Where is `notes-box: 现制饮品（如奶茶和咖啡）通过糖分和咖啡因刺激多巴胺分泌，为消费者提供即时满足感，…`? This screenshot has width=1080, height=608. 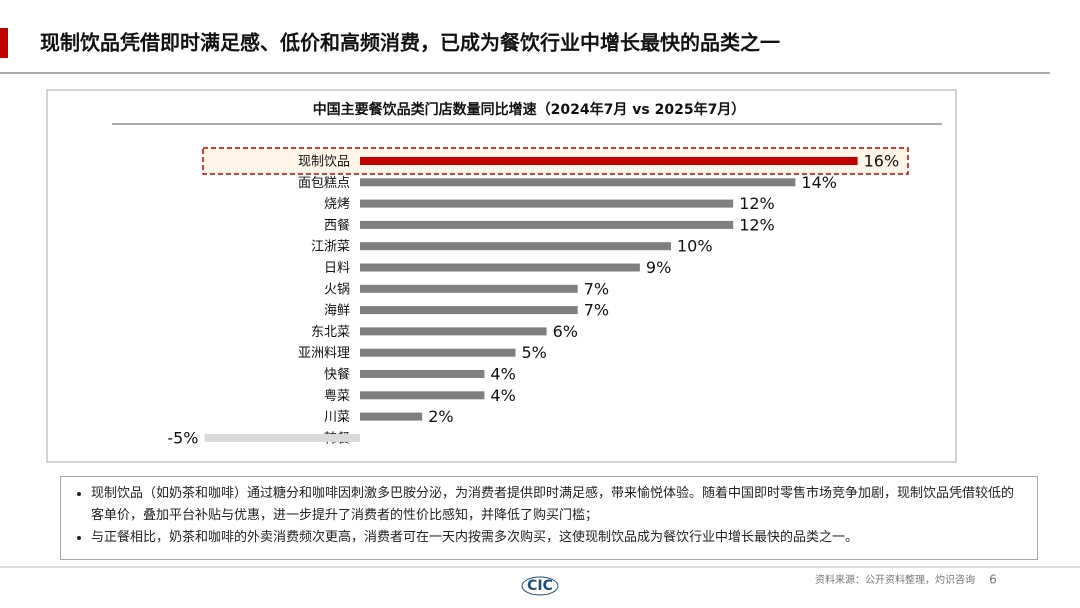 notes-box: 现制饮品（如奶茶和咖啡）通过糖分和咖啡因刺激多巴胺分泌，为消费者提供即时满足感，… is located at coordinates (549, 518).